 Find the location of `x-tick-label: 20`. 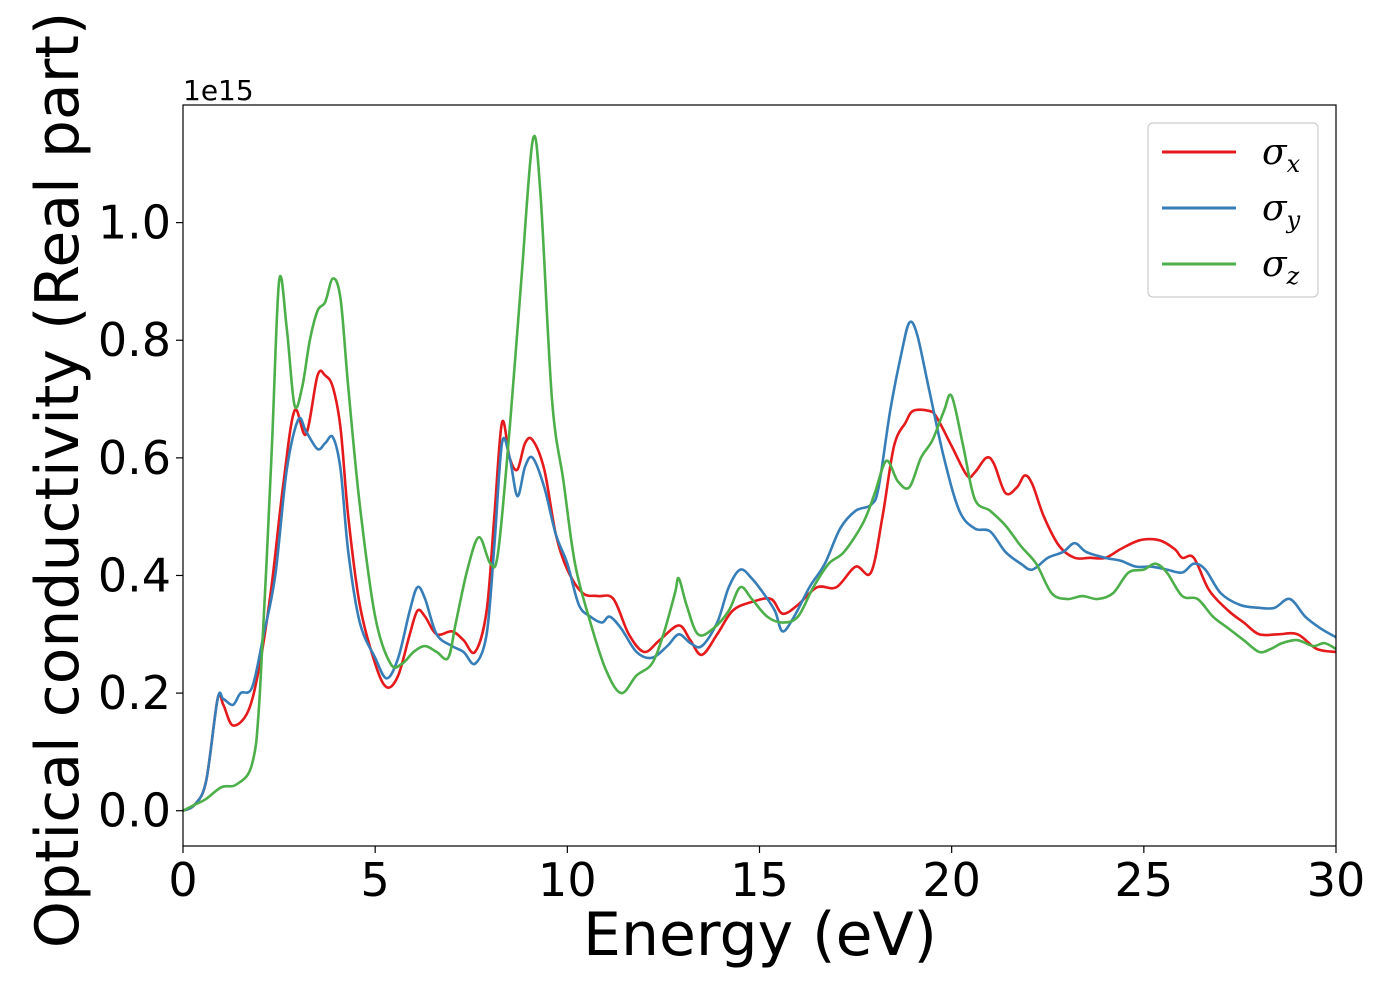

x-tick-label: 20 is located at coordinates (951, 880).